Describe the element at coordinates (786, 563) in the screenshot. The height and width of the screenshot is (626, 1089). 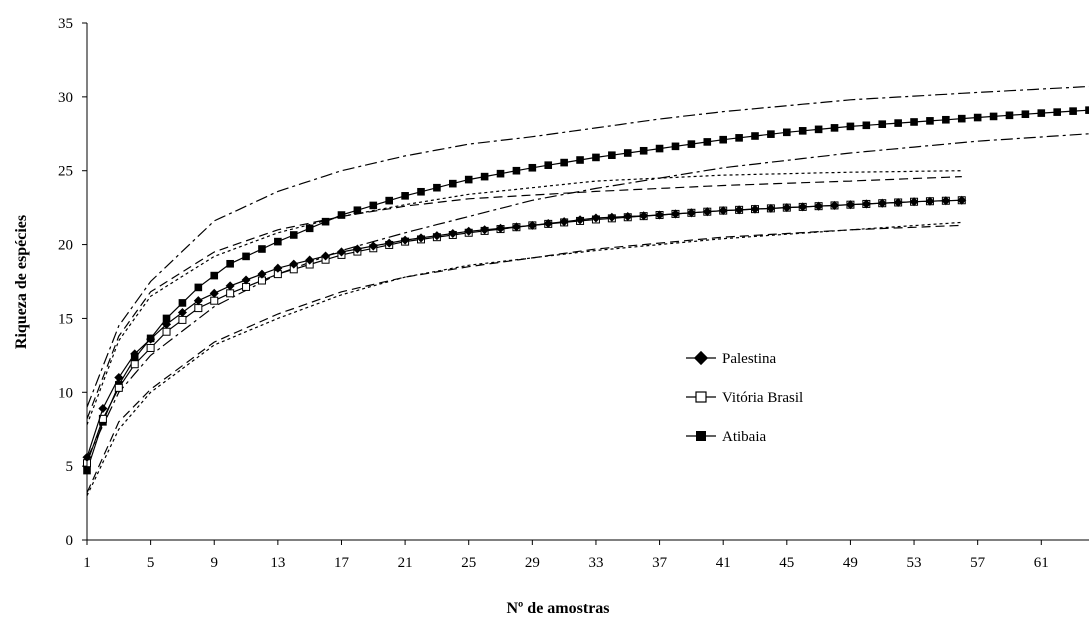
I see `x-tick-label: 45` at that location.